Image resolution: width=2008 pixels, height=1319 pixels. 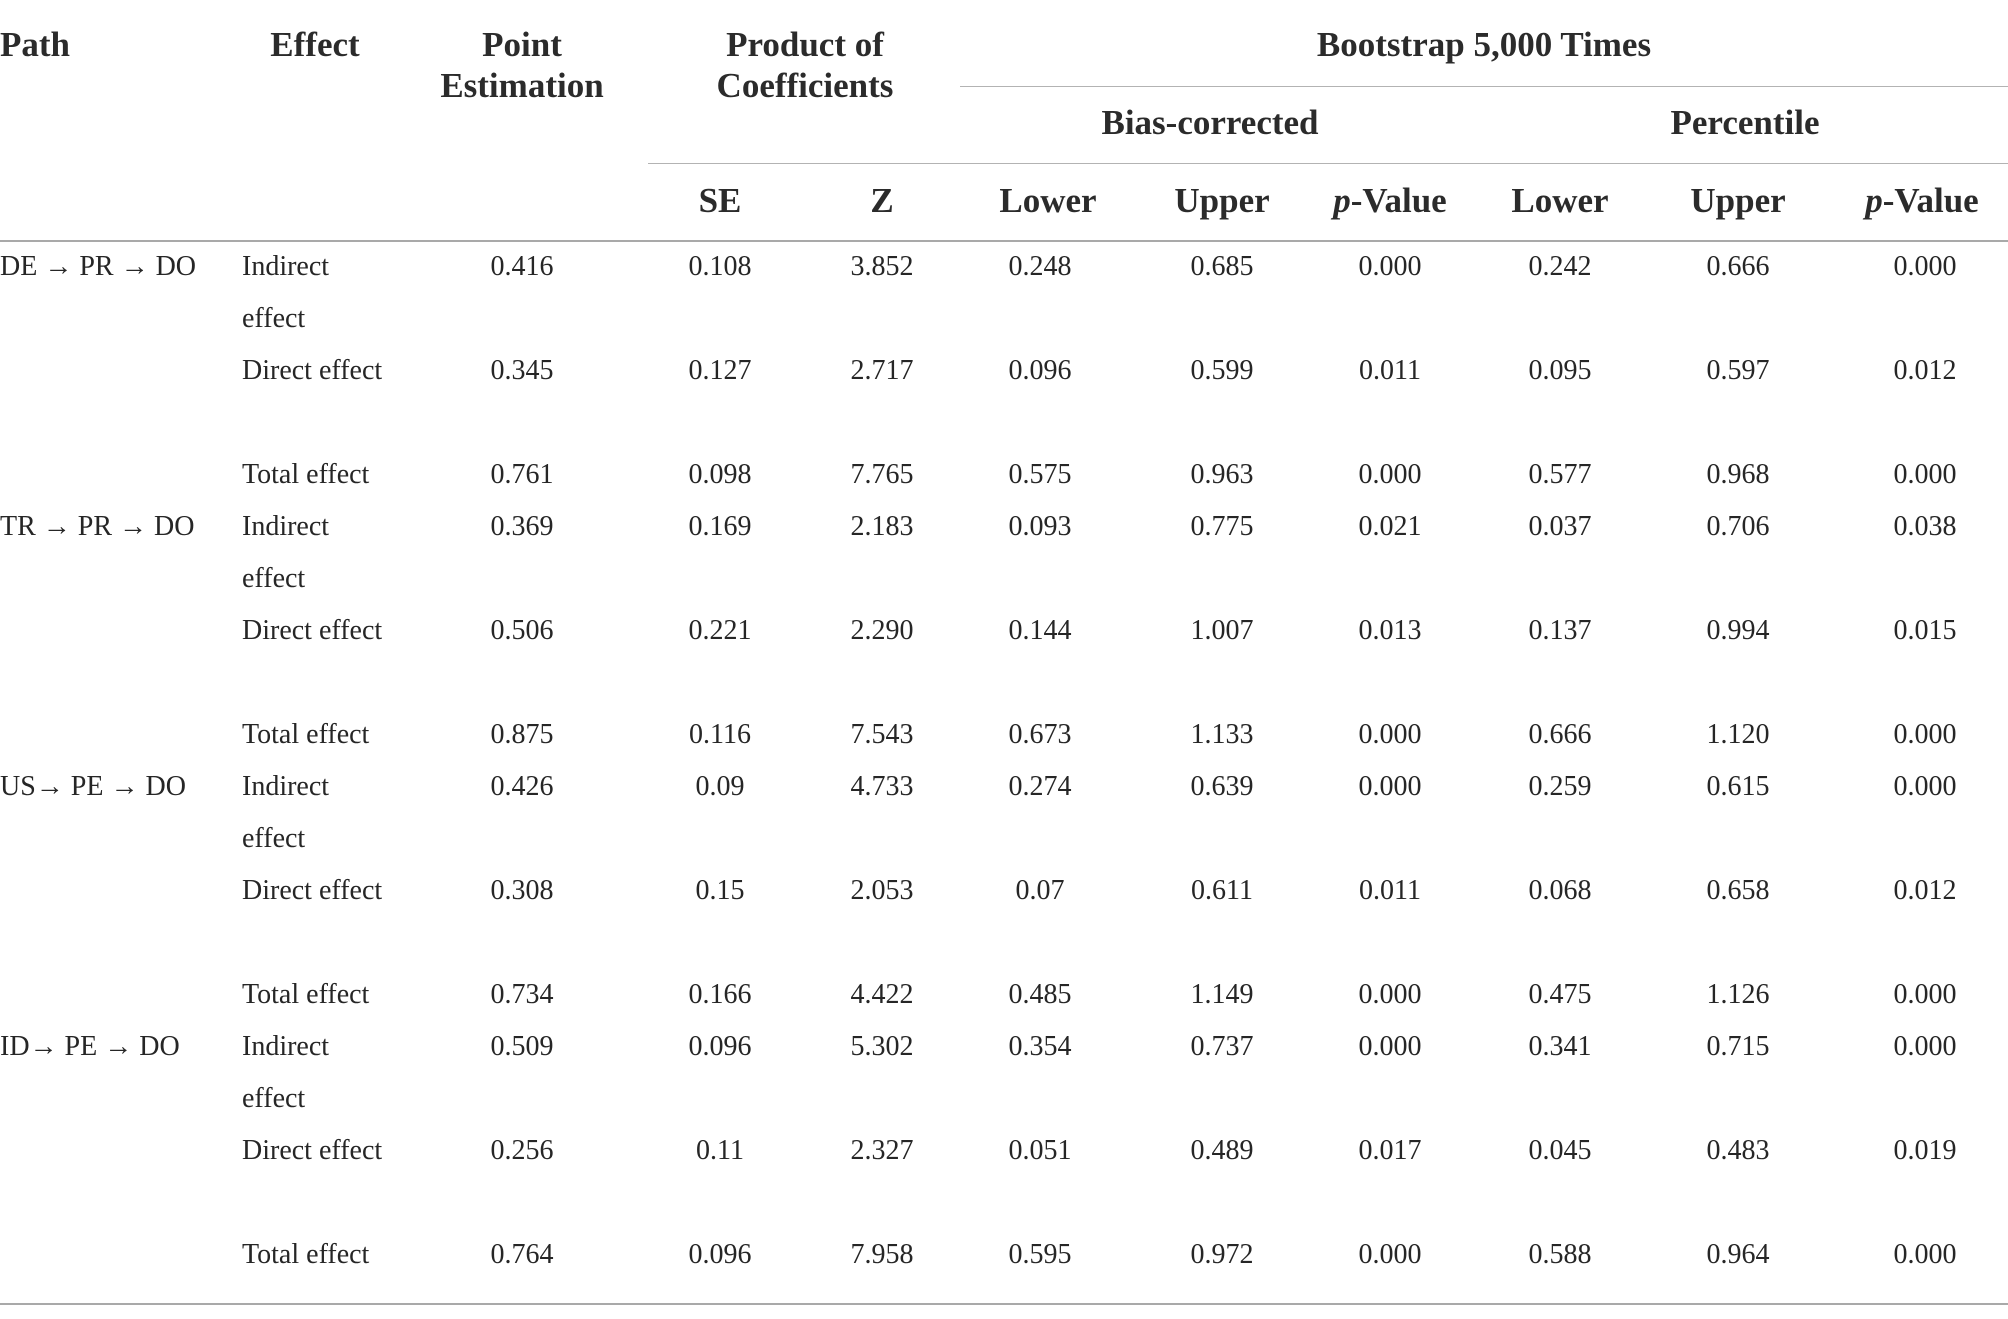 What do you see at coordinates (1560, 630) in the screenshot?
I see `cell-pc-lower: 0.137` at bounding box center [1560, 630].